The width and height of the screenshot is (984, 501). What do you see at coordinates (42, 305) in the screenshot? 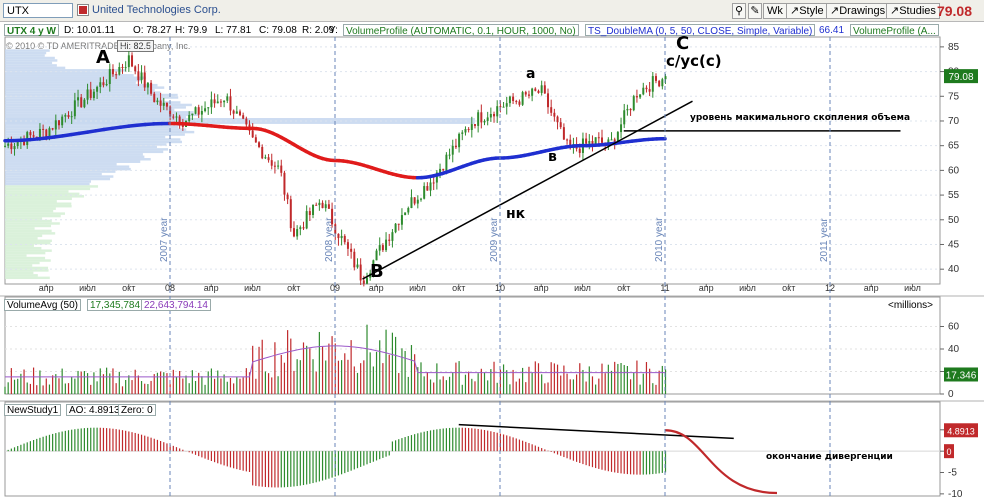
I see `volume-study-label: VolumeAvg (50)` at bounding box center [42, 305].